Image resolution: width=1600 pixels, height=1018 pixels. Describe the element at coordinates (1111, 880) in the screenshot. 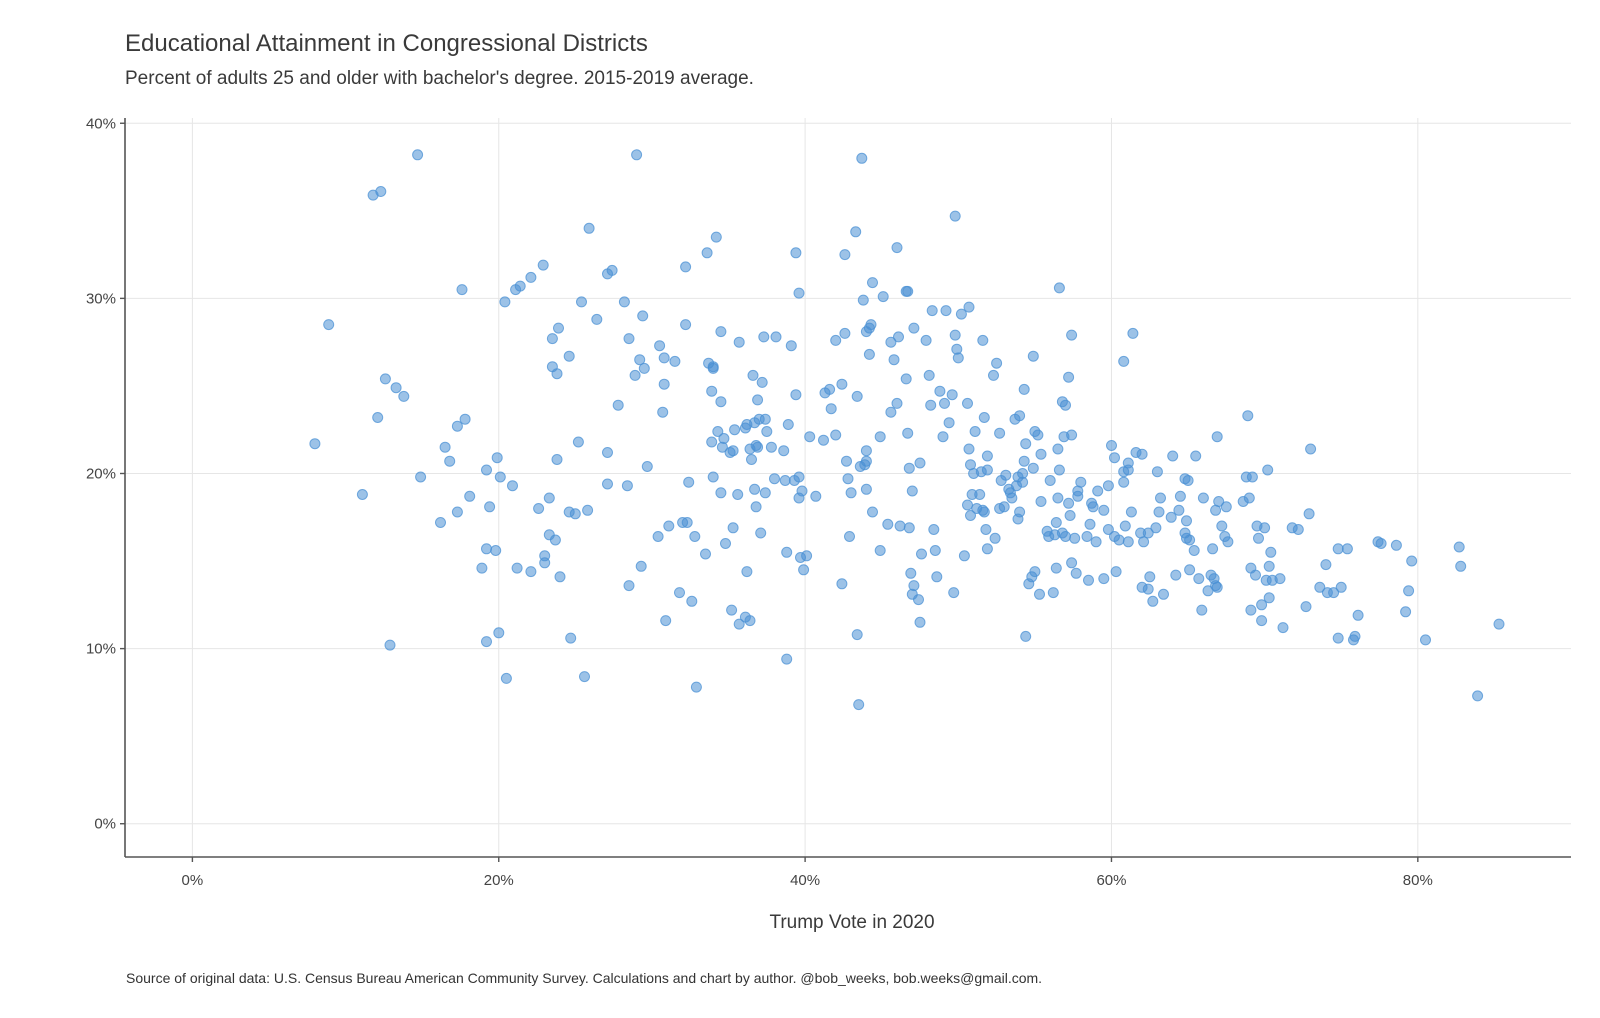

I see `x-tick-label: 60%` at that location.